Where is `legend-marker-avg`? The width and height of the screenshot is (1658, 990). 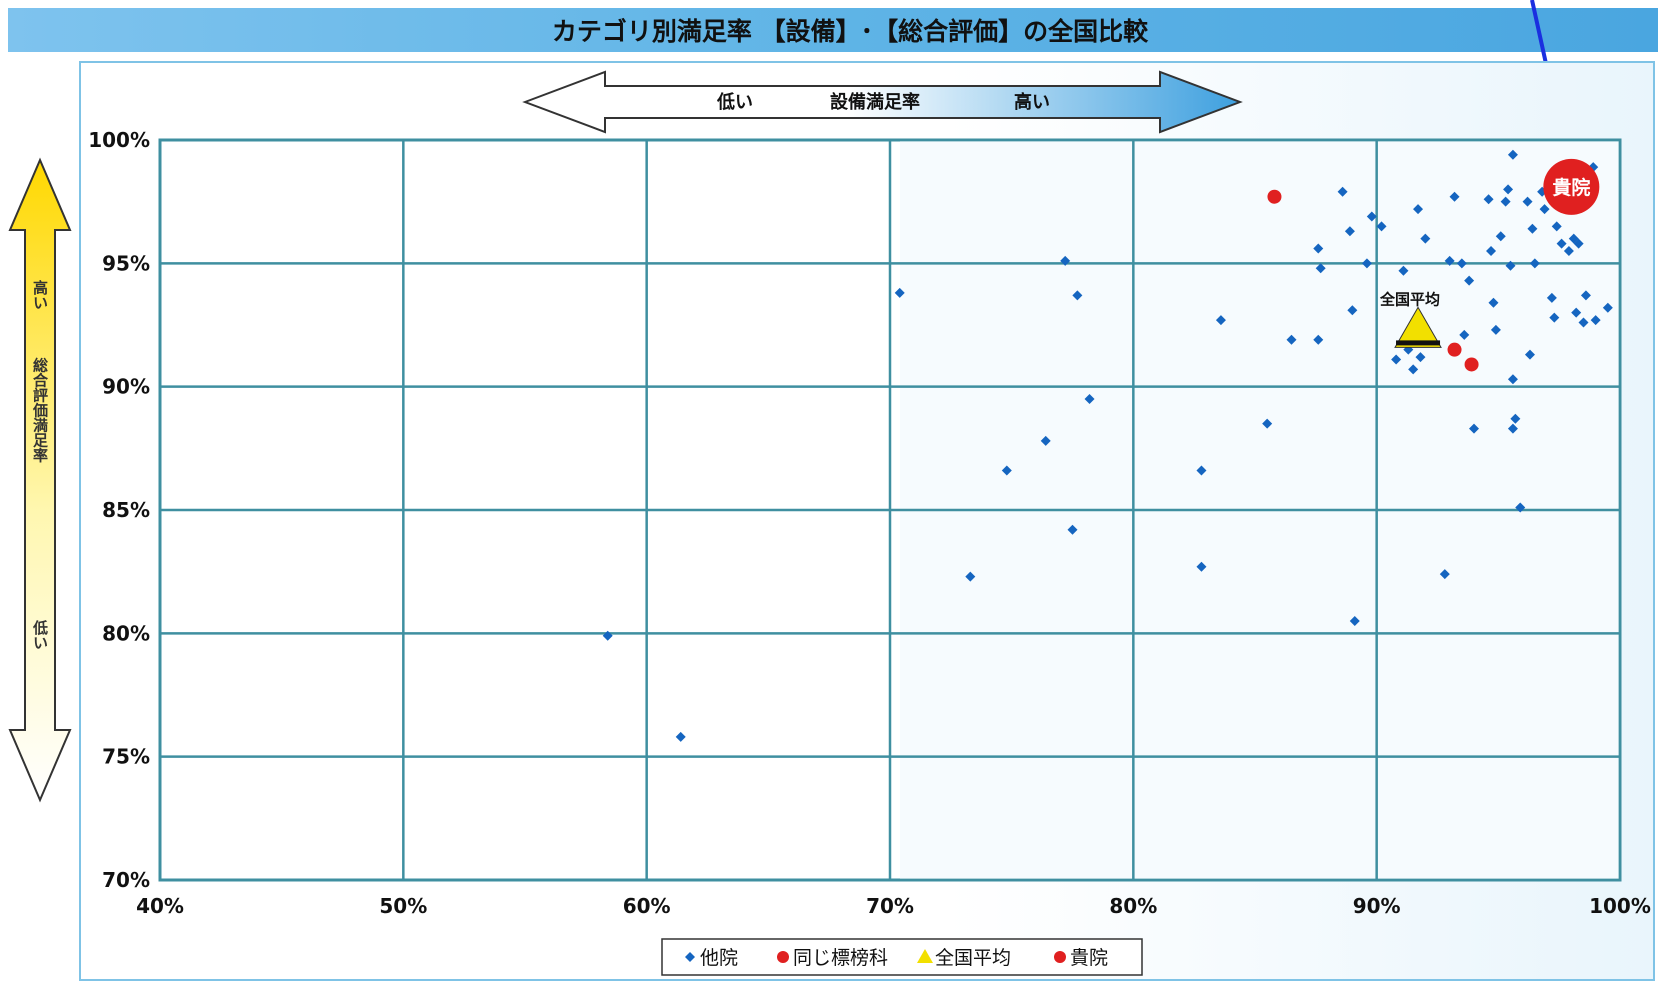
legend-marker-avg is located at coordinates (925, 956).